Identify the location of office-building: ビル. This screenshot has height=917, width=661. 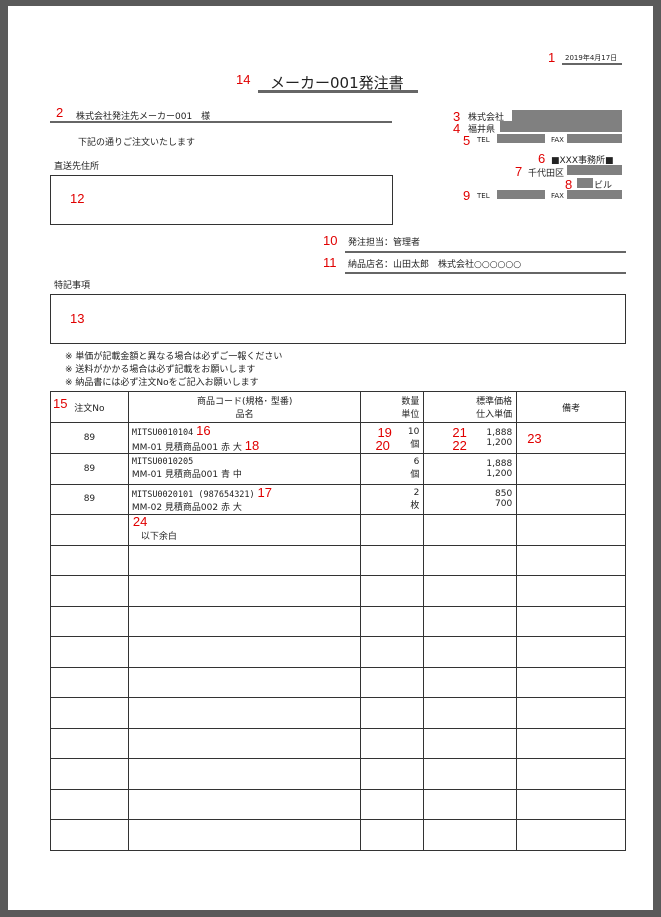
(603, 186).